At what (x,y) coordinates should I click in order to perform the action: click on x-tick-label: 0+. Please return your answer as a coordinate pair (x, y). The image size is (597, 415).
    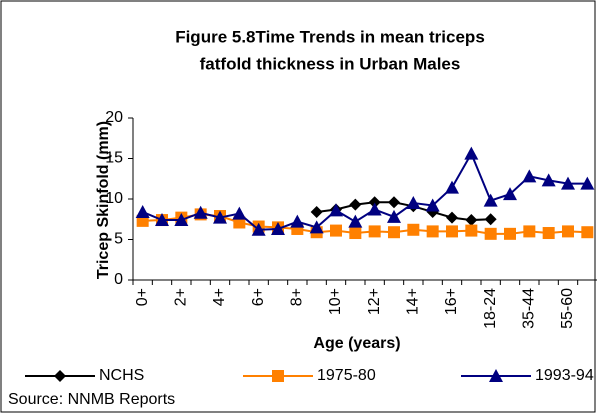
    Looking at the image, I should click on (142, 297).